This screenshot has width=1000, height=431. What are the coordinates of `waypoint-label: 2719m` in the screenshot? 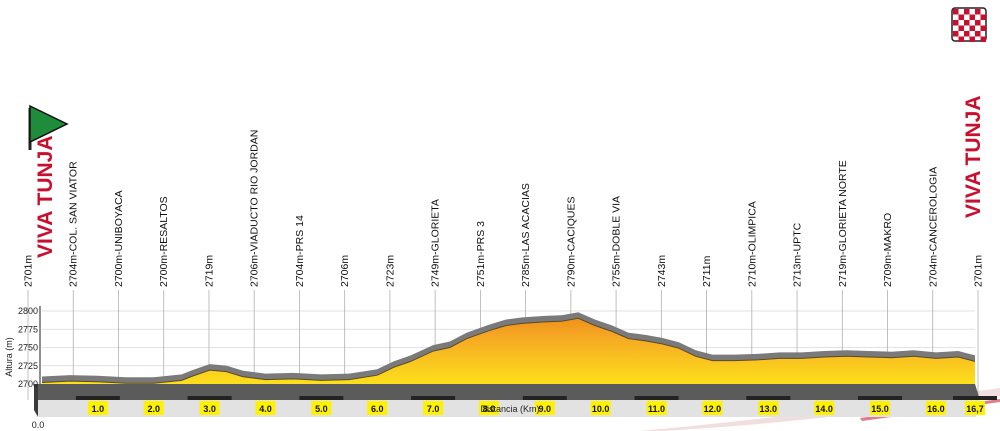 It's located at (210, 271).